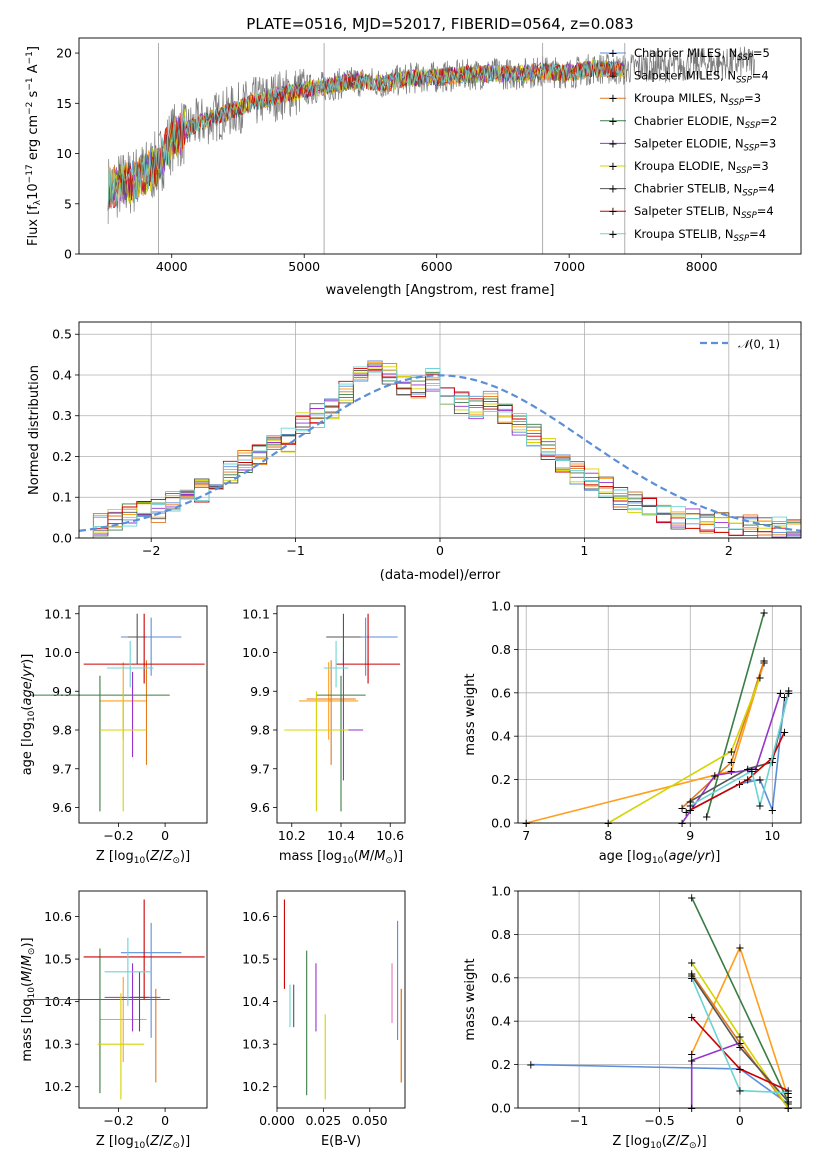 This screenshot has width=819, height=1170. I want to click on weight-vs-z-ytick-label: 0.4, so click(501, 1021).